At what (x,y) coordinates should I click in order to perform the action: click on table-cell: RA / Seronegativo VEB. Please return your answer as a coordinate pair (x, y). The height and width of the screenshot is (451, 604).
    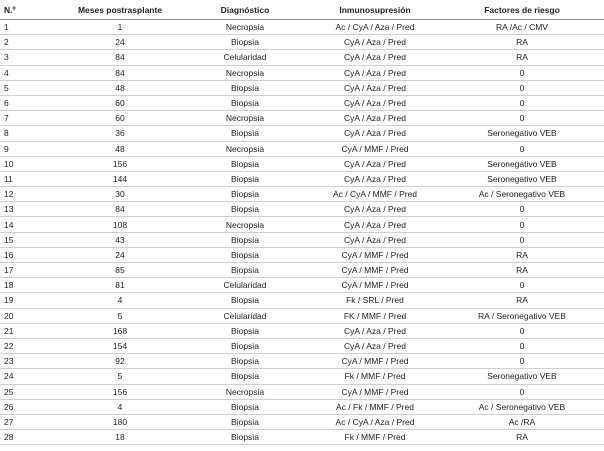
    Looking at the image, I should click on (522, 316).